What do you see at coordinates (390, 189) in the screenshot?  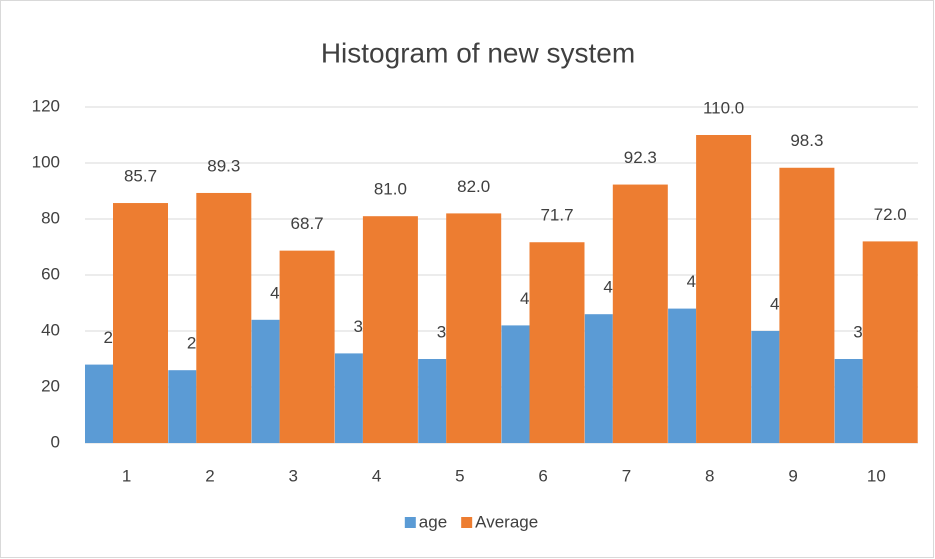 I see `data-label: 81.0` at bounding box center [390, 189].